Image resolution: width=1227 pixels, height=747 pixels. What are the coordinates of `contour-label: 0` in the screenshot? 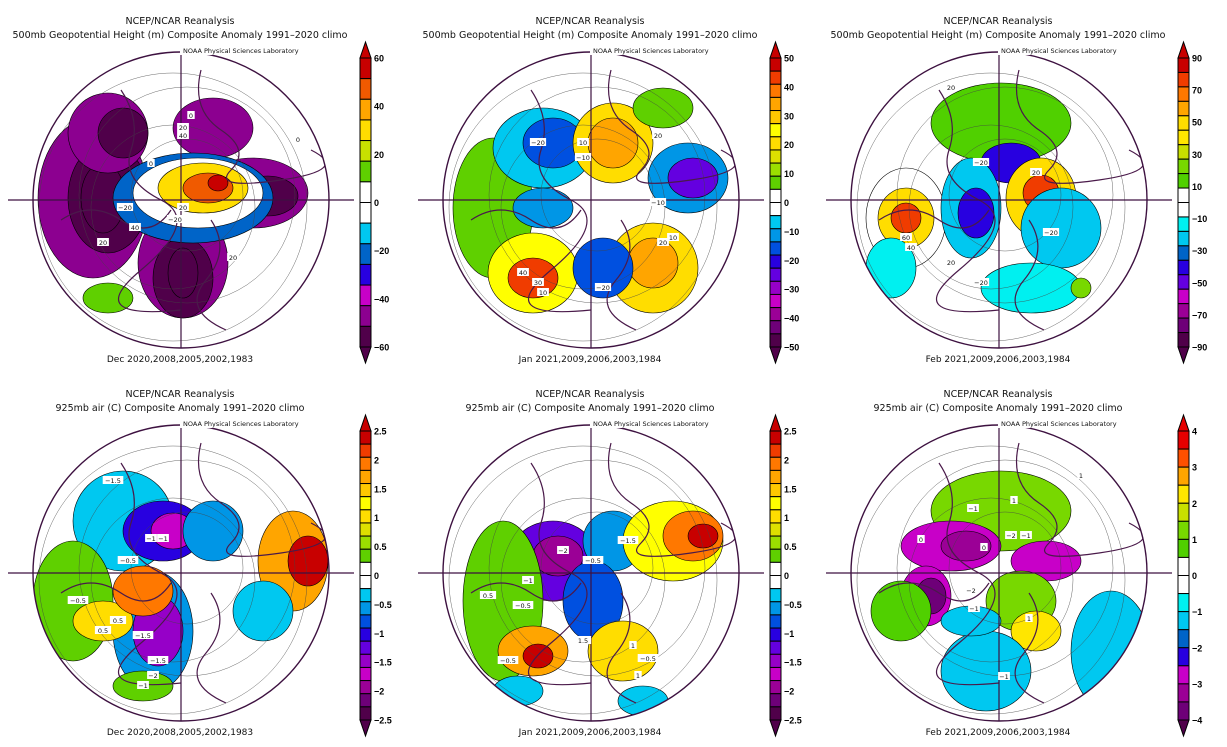 It's located at (191, 116).